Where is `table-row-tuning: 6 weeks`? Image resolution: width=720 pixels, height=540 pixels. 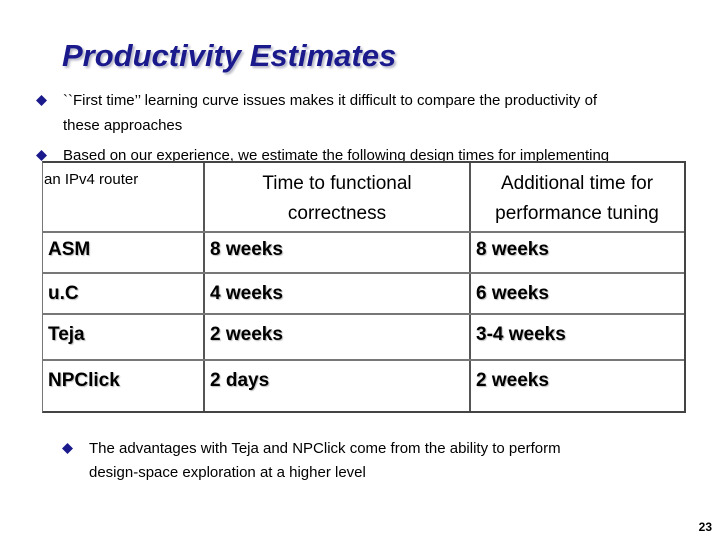 table-row-tuning: 6 weeks is located at coordinates (512, 293).